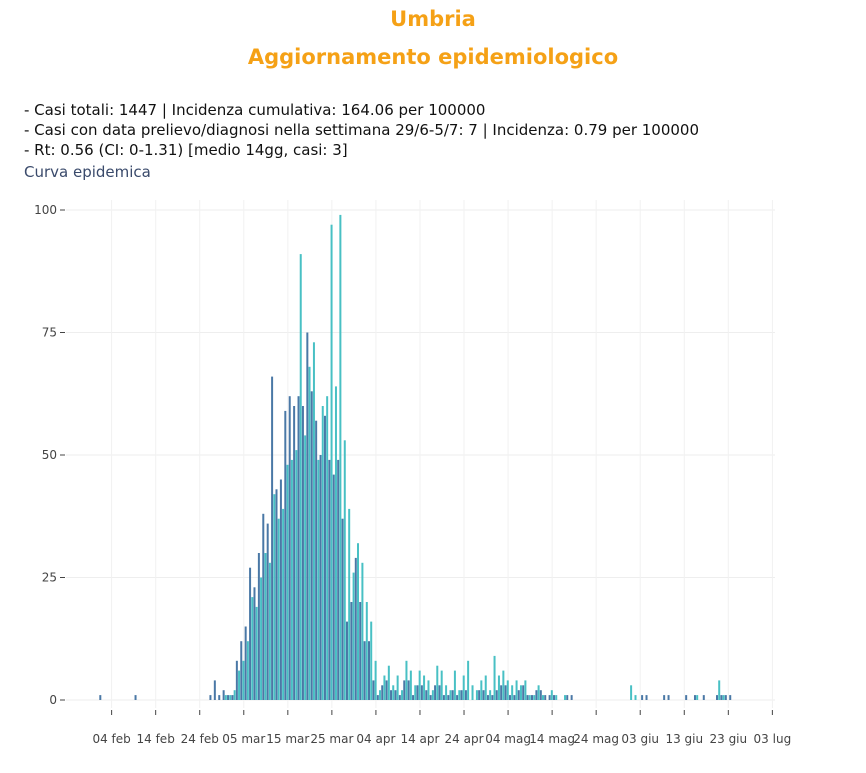 This screenshot has width=866, height=773. What do you see at coordinates (640, 739) in the screenshot?
I see `x-tick-label: 03 giu` at bounding box center [640, 739].